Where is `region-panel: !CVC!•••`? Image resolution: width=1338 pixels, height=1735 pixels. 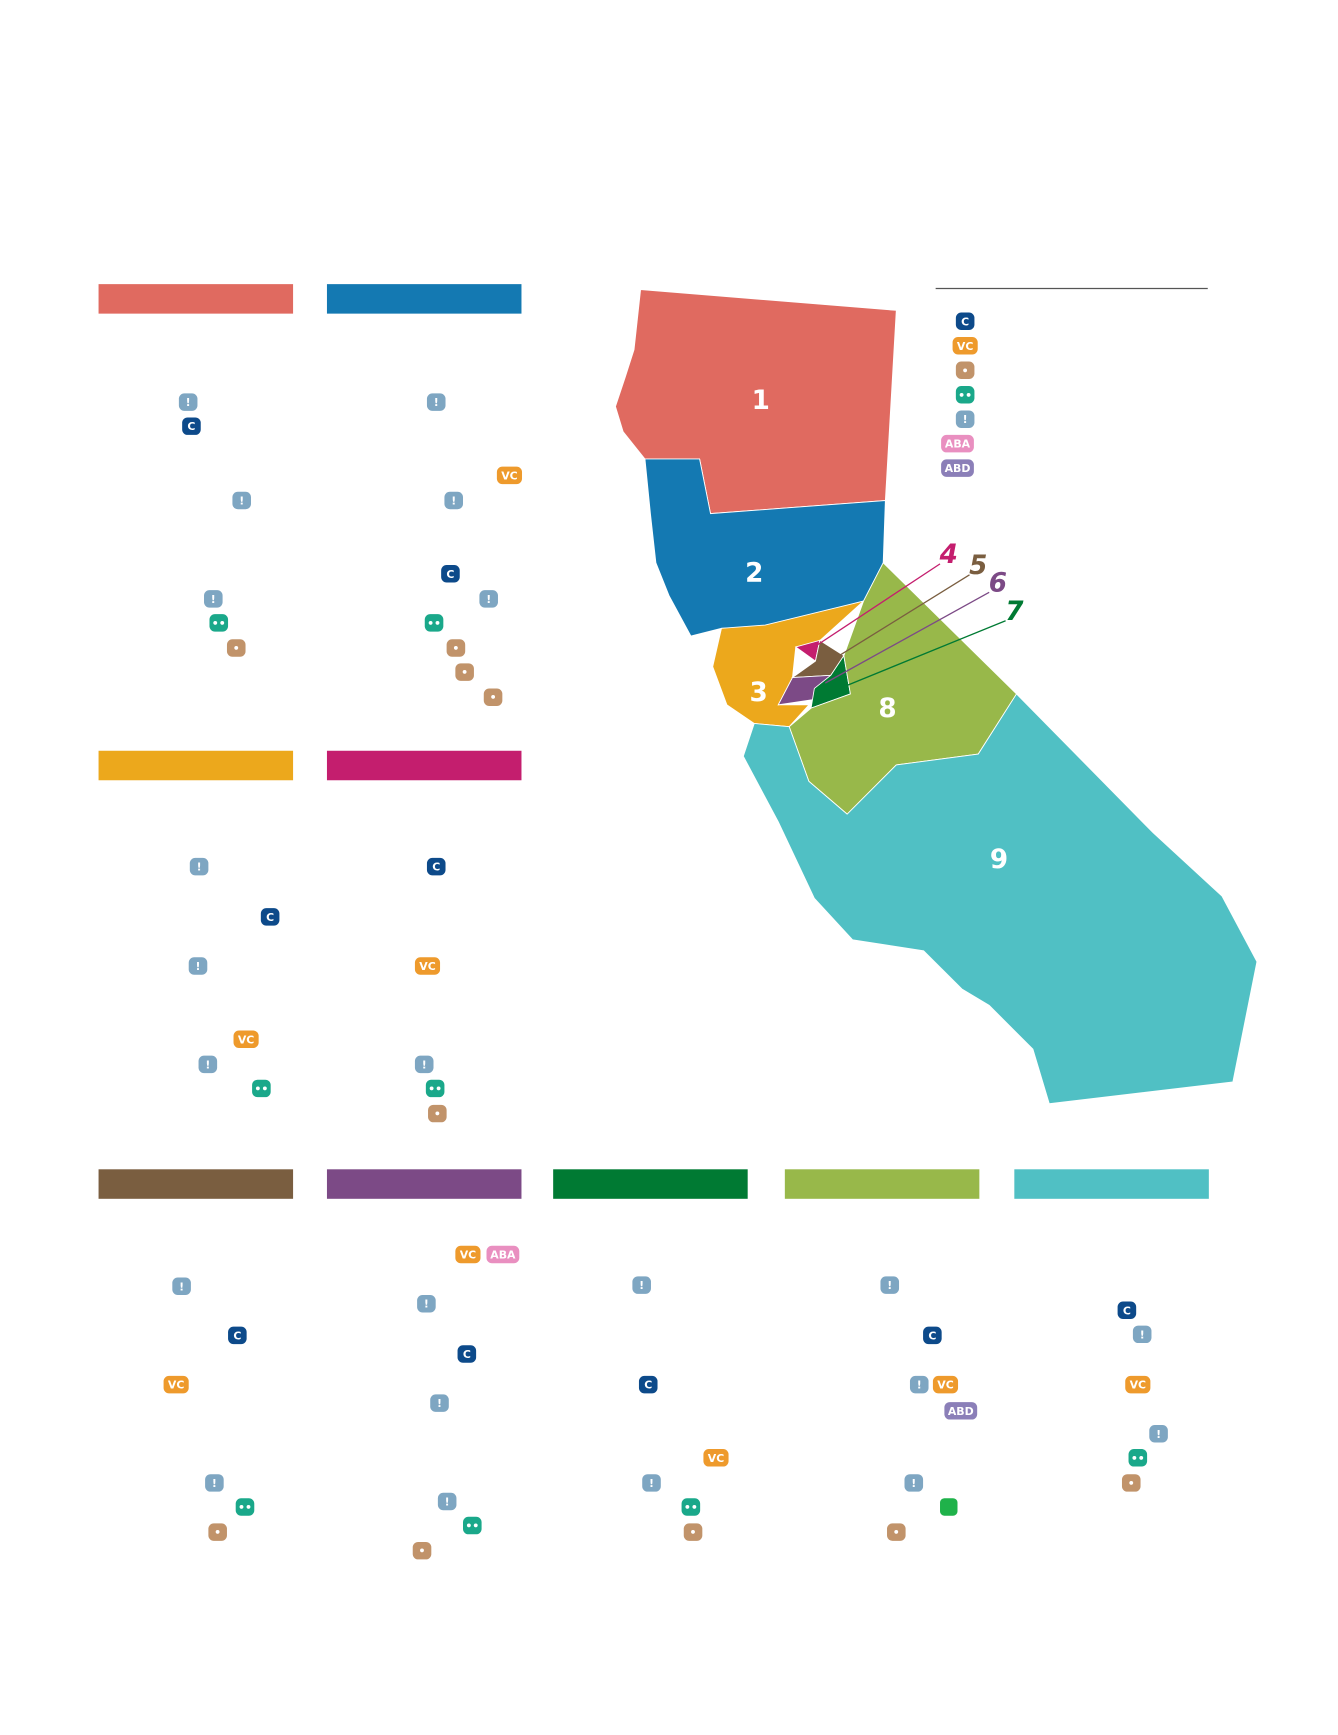
region-panel: !CVC!••• is located at coordinates (196, 1355).